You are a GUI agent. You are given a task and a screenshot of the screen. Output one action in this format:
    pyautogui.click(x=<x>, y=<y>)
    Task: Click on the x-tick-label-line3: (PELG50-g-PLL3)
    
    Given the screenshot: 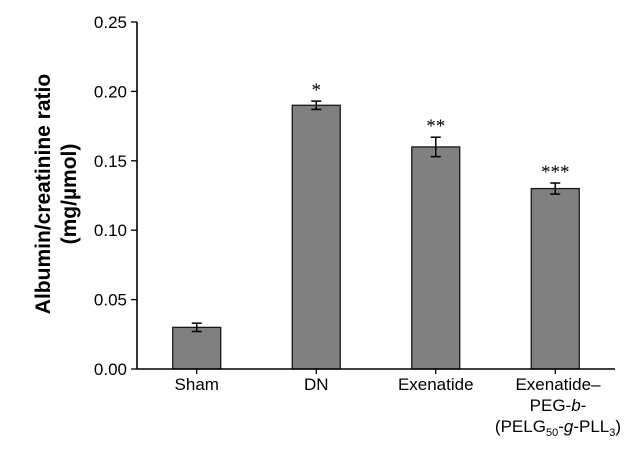 What is the action you would take?
    pyautogui.click(x=558, y=428)
    